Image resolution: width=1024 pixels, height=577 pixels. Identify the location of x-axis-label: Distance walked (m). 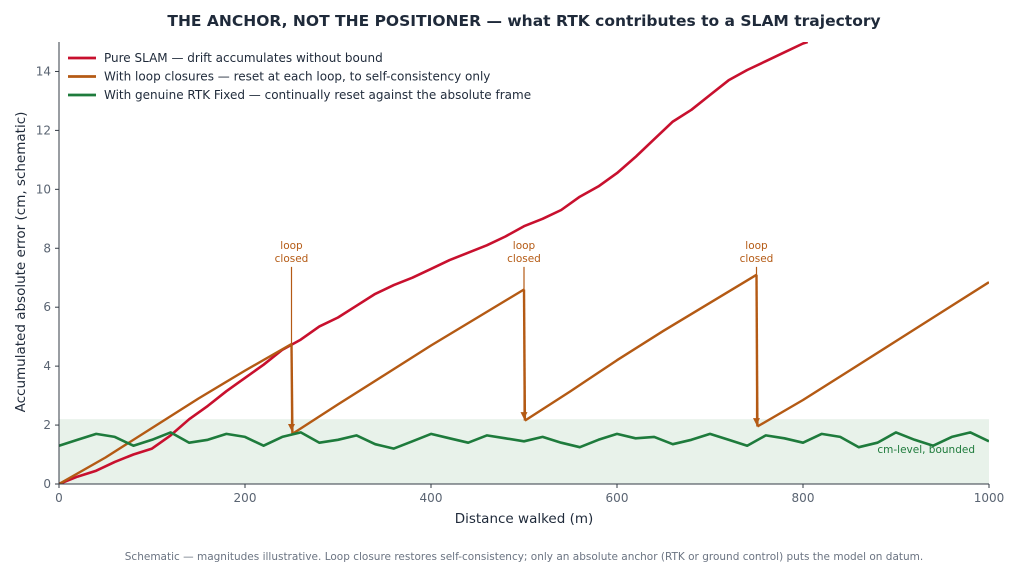
(524, 519).